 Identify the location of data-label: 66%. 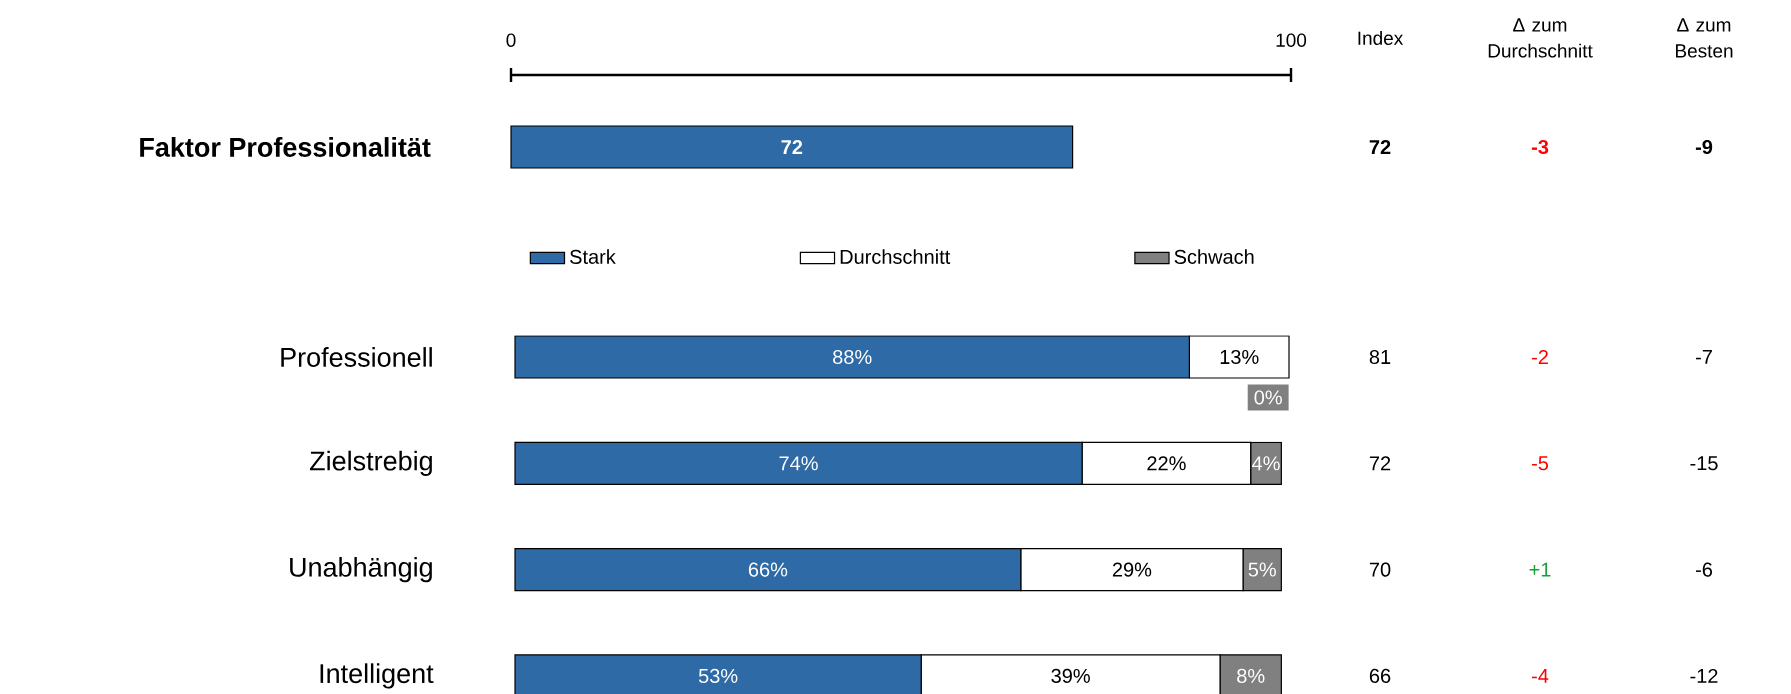
(768, 569).